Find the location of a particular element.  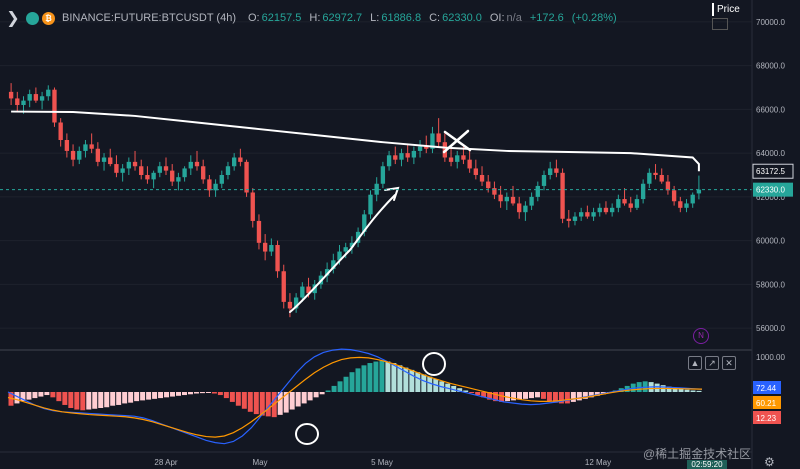

countdown-badge: 02:59:20 is located at coordinates (707, 464).